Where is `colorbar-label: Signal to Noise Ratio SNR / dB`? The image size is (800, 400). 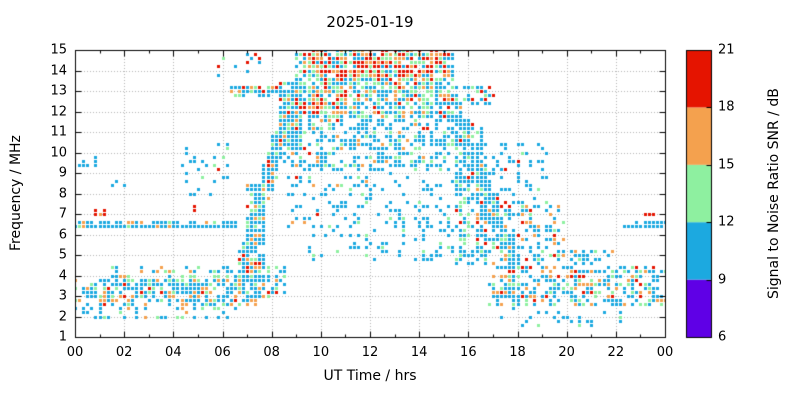 colorbar-label: Signal to Noise Ratio SNR / dB is located at coordinates (774, 193).